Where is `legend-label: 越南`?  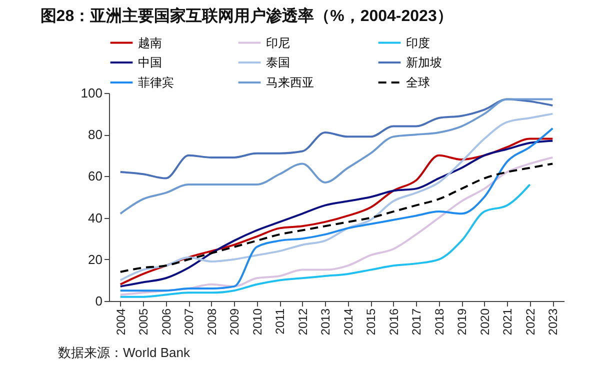 legend-label: 越南 is located at coordinates (150, 43).